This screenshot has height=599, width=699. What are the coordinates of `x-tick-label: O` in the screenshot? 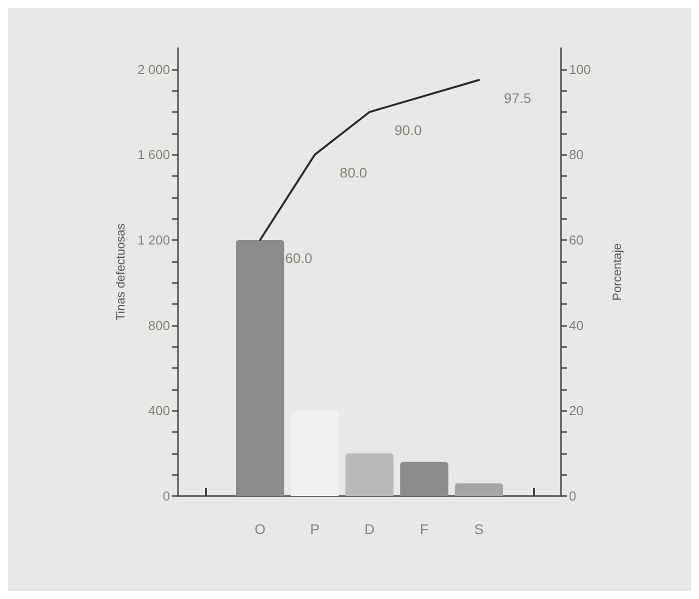 It's located at (260, 529).